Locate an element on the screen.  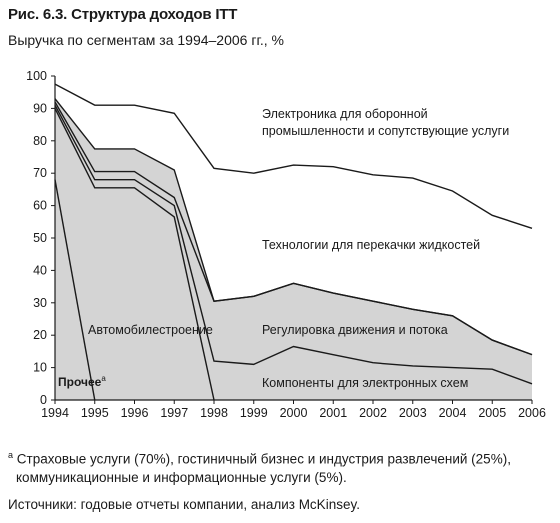
x-tick-label-1997: 1997 is located at coordinates (174, 413).